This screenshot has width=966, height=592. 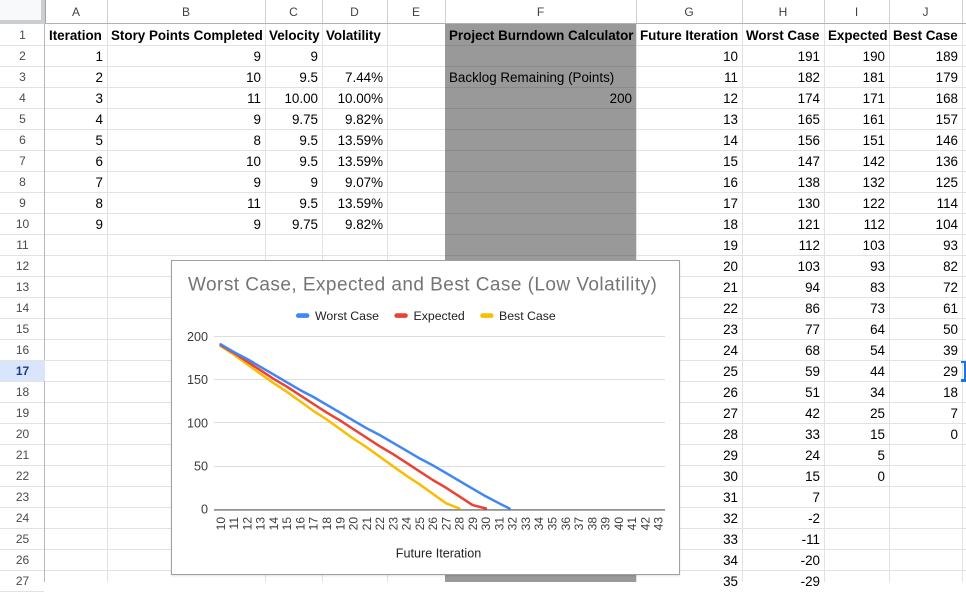 What do you see at coordinates (486, 523) in the screenshot?
I see `svg-text: 30` at bounding box center [486, 523].